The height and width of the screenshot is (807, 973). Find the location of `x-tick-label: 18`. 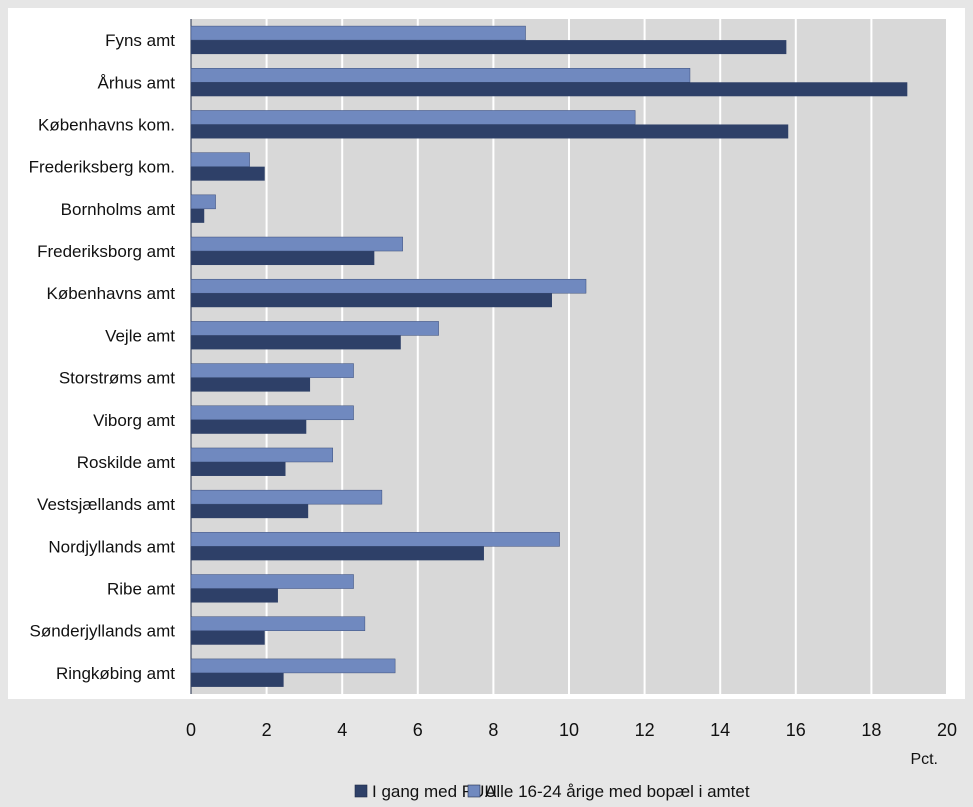

x-tick-label: 18 is located at coordinates (871, 730).